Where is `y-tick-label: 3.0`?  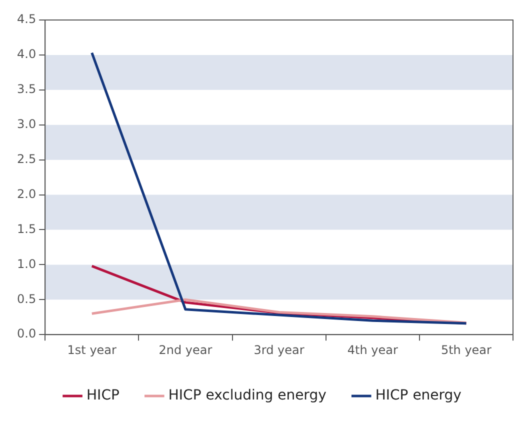
y-tick-label: 3.0 is located at coordinates (26, 123).